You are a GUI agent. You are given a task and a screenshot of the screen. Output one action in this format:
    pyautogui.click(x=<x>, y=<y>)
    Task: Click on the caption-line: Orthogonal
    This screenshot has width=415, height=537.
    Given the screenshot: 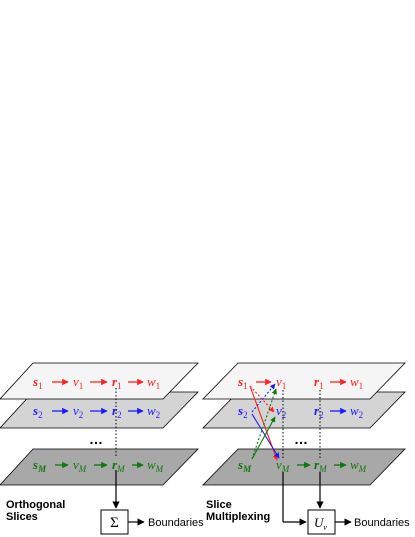 What is the action you would take?
    pyautogui.click(x=36, y=505)
    